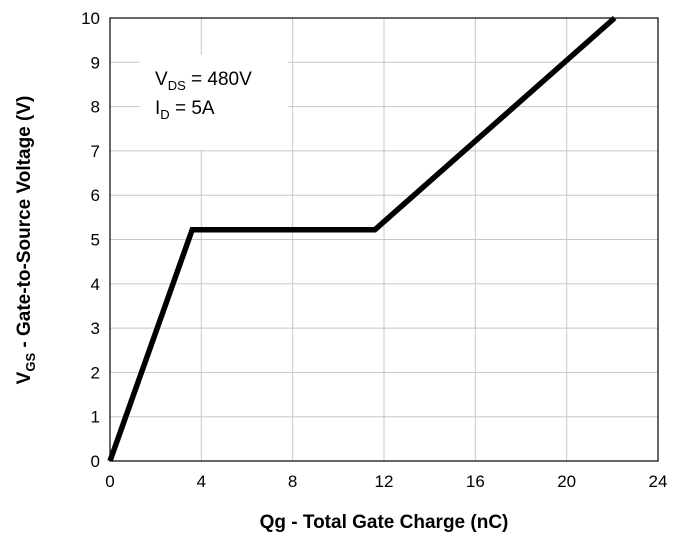 The image size is (673, 533). Describe the element at coordinates (95, 62) in the screenshot. I see `y-tick-label: 9` at that location.